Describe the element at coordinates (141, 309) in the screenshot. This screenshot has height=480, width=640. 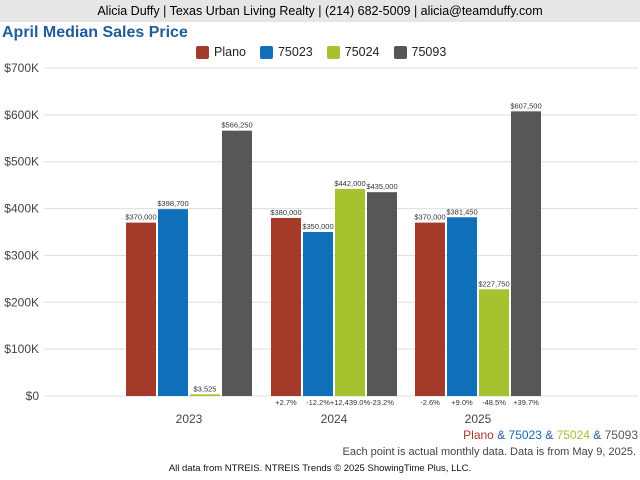
I see `bar-plano-2023` at that location.